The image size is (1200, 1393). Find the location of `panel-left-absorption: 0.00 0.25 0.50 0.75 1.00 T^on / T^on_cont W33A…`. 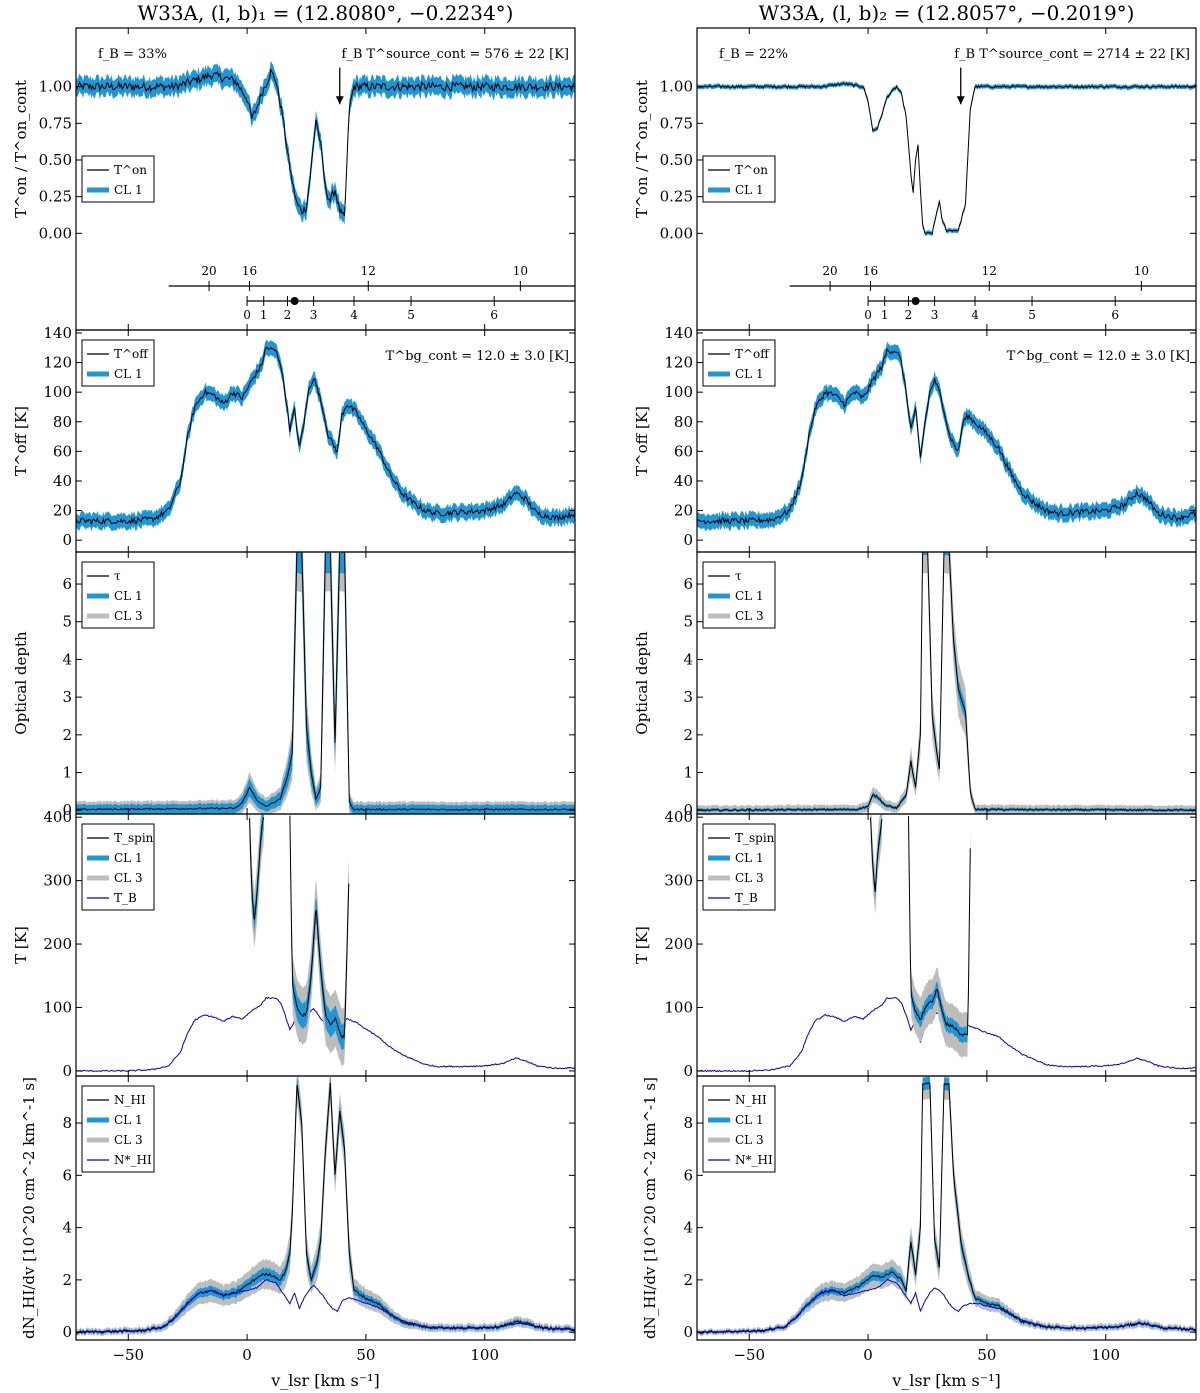

panel-left-absorption: 0.00 0.25 0.50 0.75 1.00 T^on / T^on_cont W33A… is located at coordinates (294, 166).